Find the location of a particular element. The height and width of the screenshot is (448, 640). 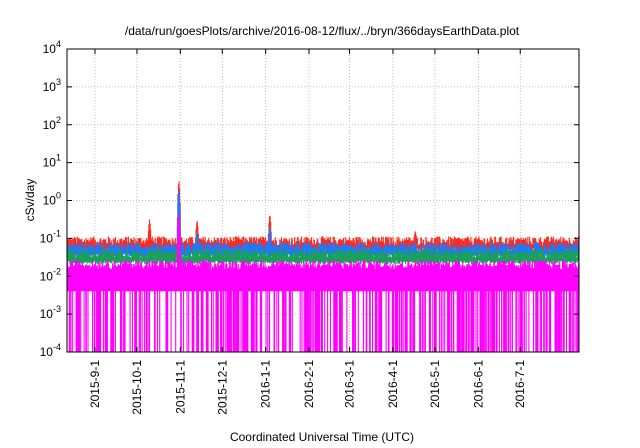

x-tick-label: 2016-1-1 is located at coordinates (266, 384).